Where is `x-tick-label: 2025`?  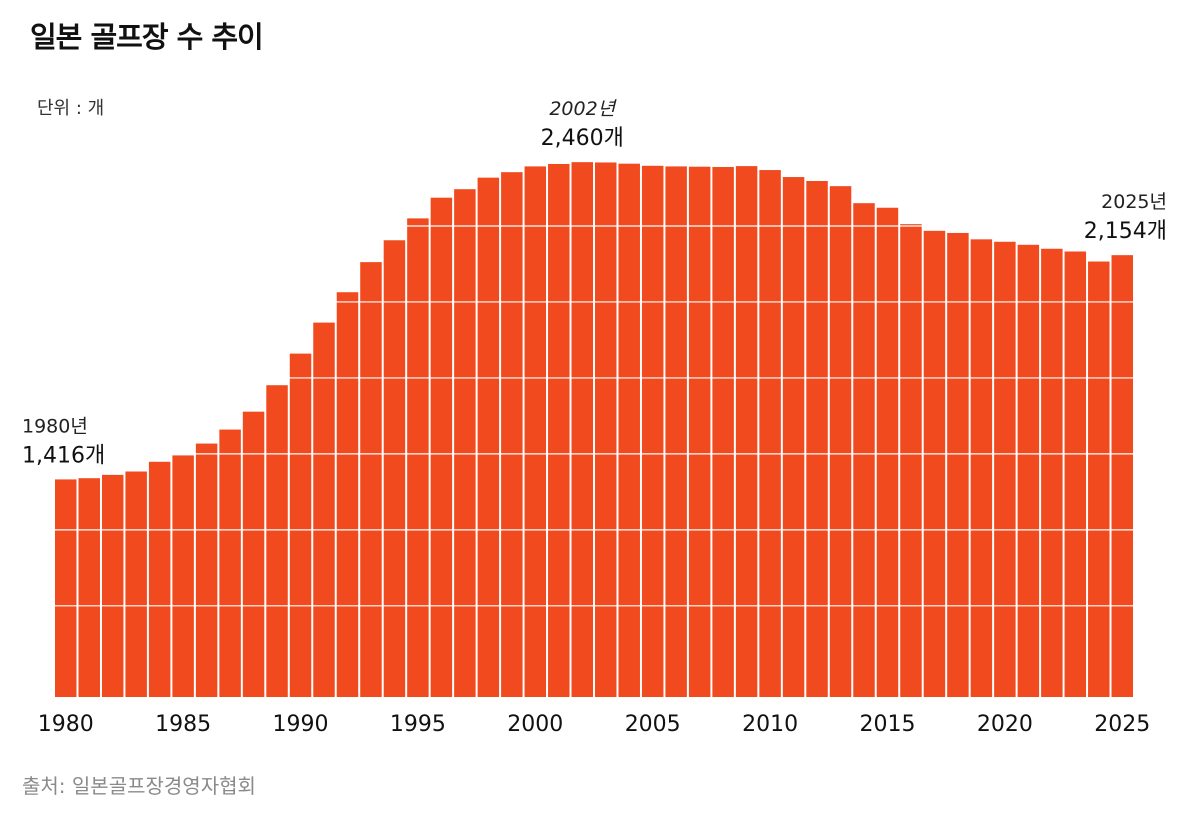 x-tick-label: 2025 is located at coordinates (1122, 724).